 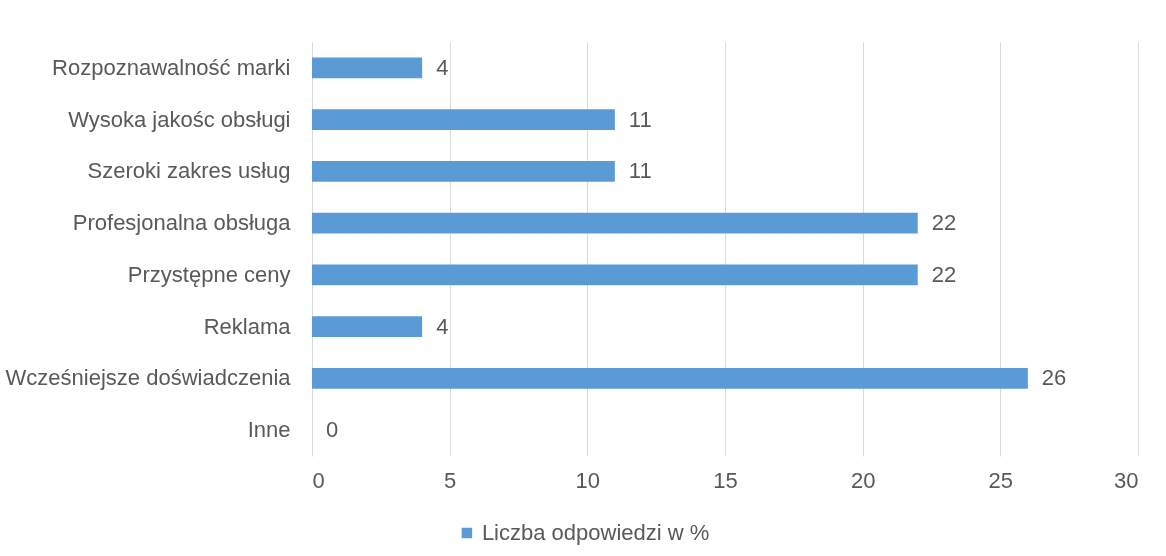 What do you see at coordinates (863, 480) in the screenshot?
I see `x-tick-label: 20` at bounding box center [863, 480].